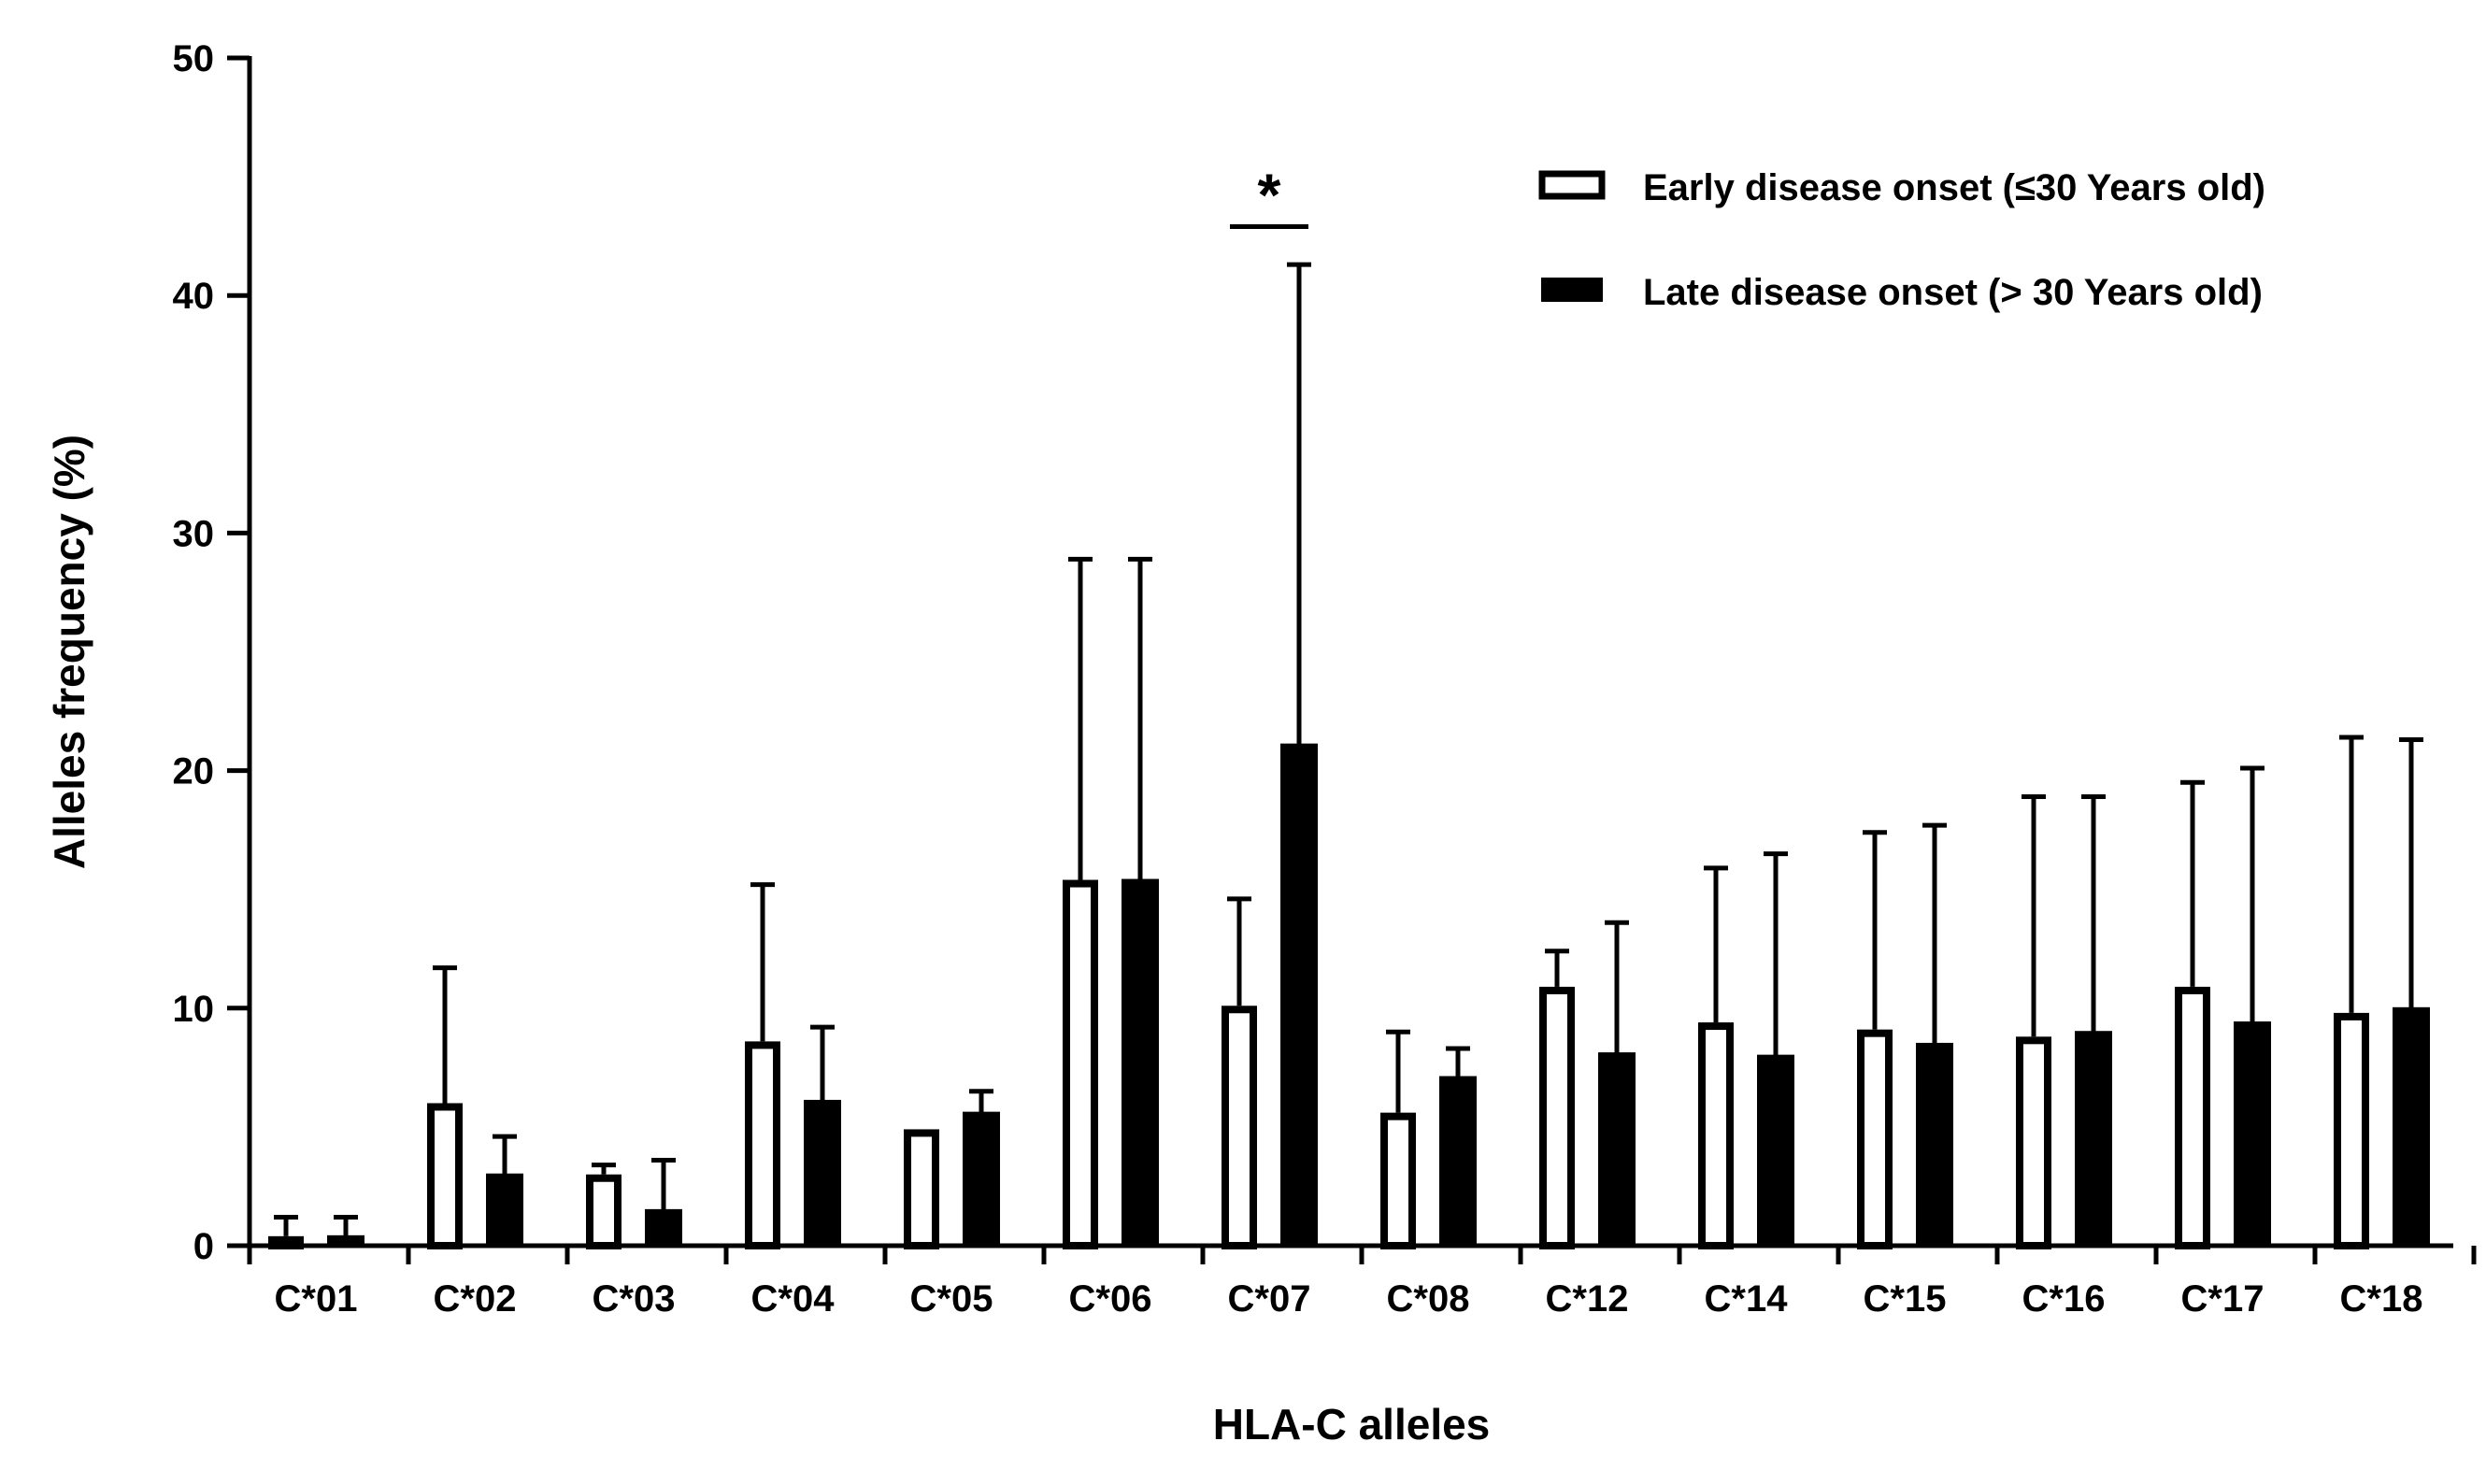 This screenshot has width=2486, height=1484. What do you see at coordinates (1572, 290) in the screenshot?
I see `legend-swatch-late` at bounding box center [1572, 290].